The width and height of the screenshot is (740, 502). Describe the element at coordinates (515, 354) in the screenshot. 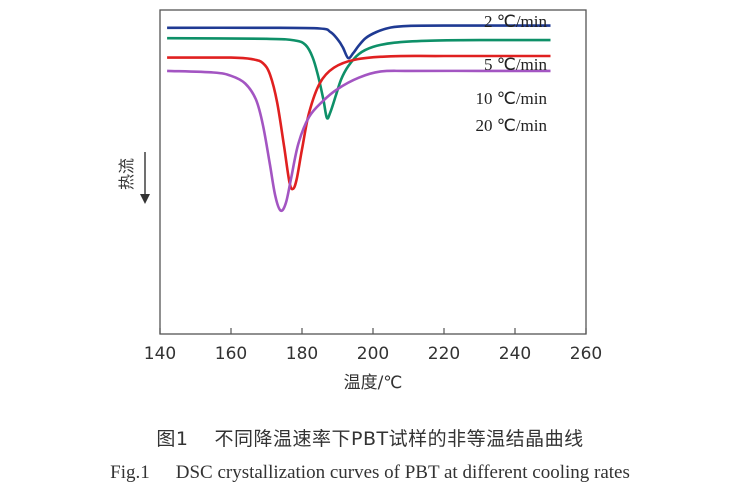

I see `x-tick-label: 240` at that location.